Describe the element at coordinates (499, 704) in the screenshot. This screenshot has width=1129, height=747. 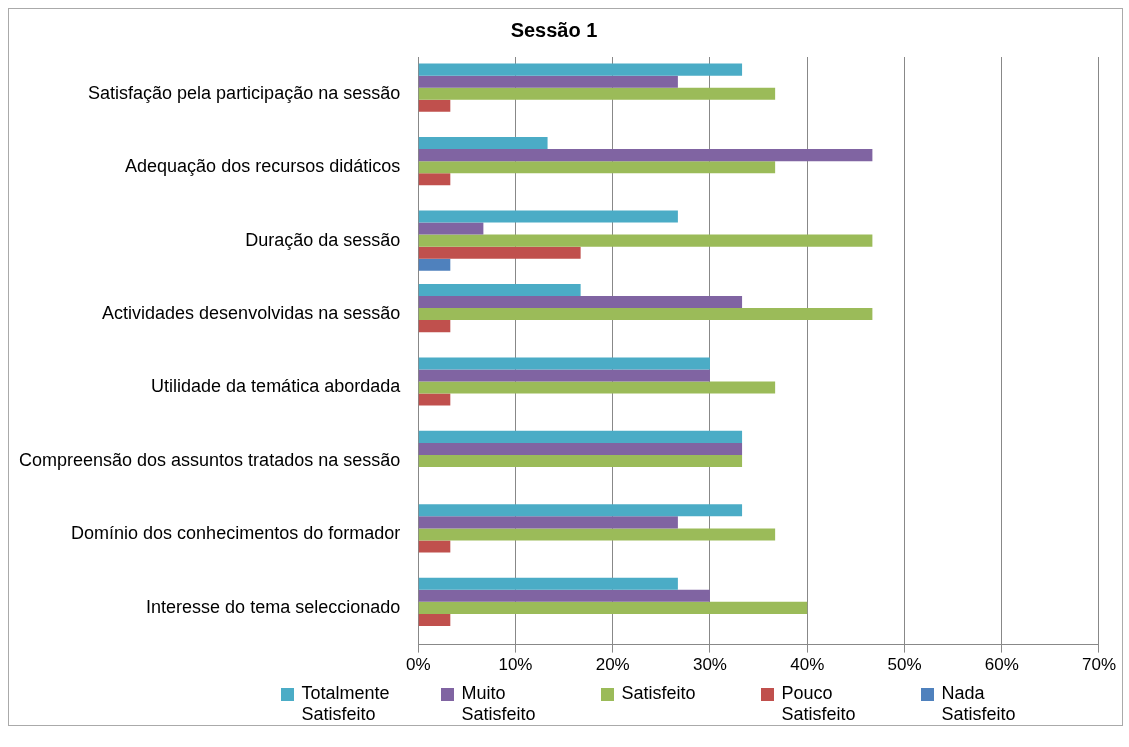
I see `legend-label: Muito Satisfeito` at that location.